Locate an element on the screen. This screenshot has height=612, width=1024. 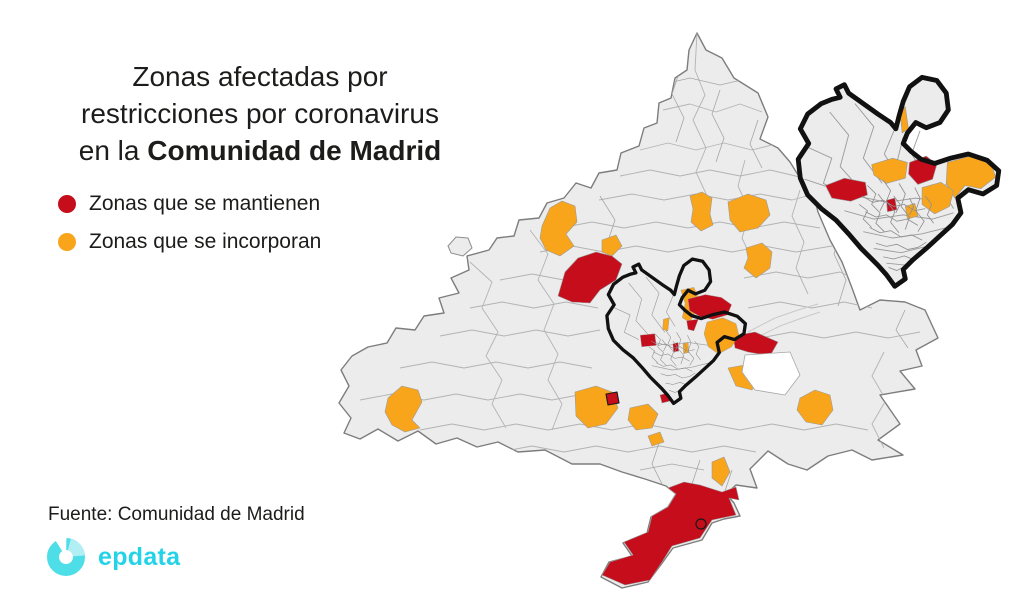
title-line-1: Zonas afectadas por is located at coordinates (260, 76).